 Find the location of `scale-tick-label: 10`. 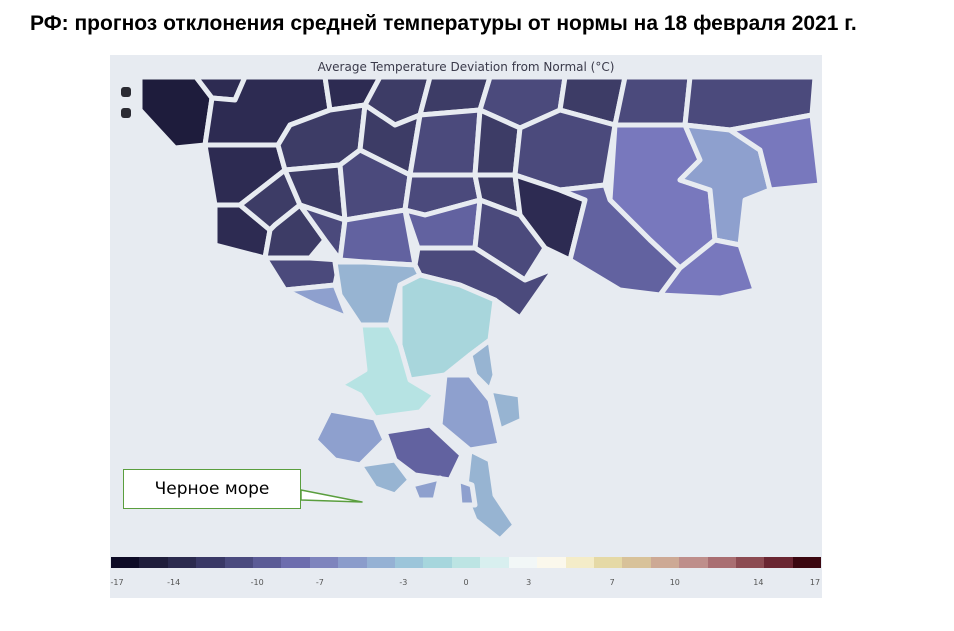

scale-tick-label: 10 is located at coordinates (674, 582).